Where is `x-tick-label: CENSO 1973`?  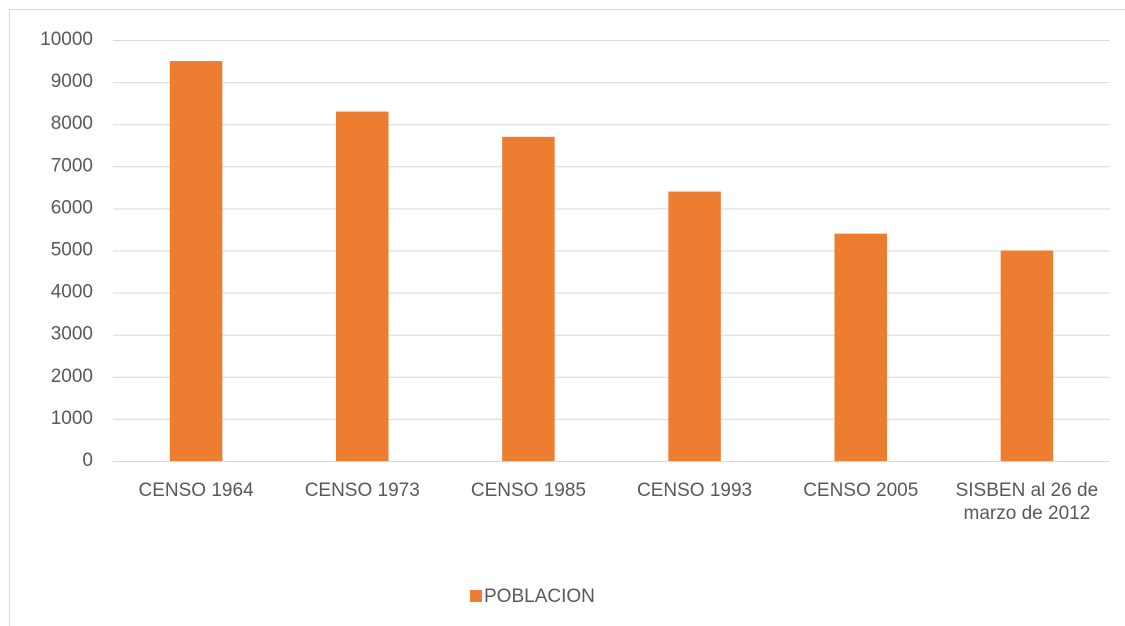
x-tick-label: CENSO 1973 is located at coordinates (362, 490).